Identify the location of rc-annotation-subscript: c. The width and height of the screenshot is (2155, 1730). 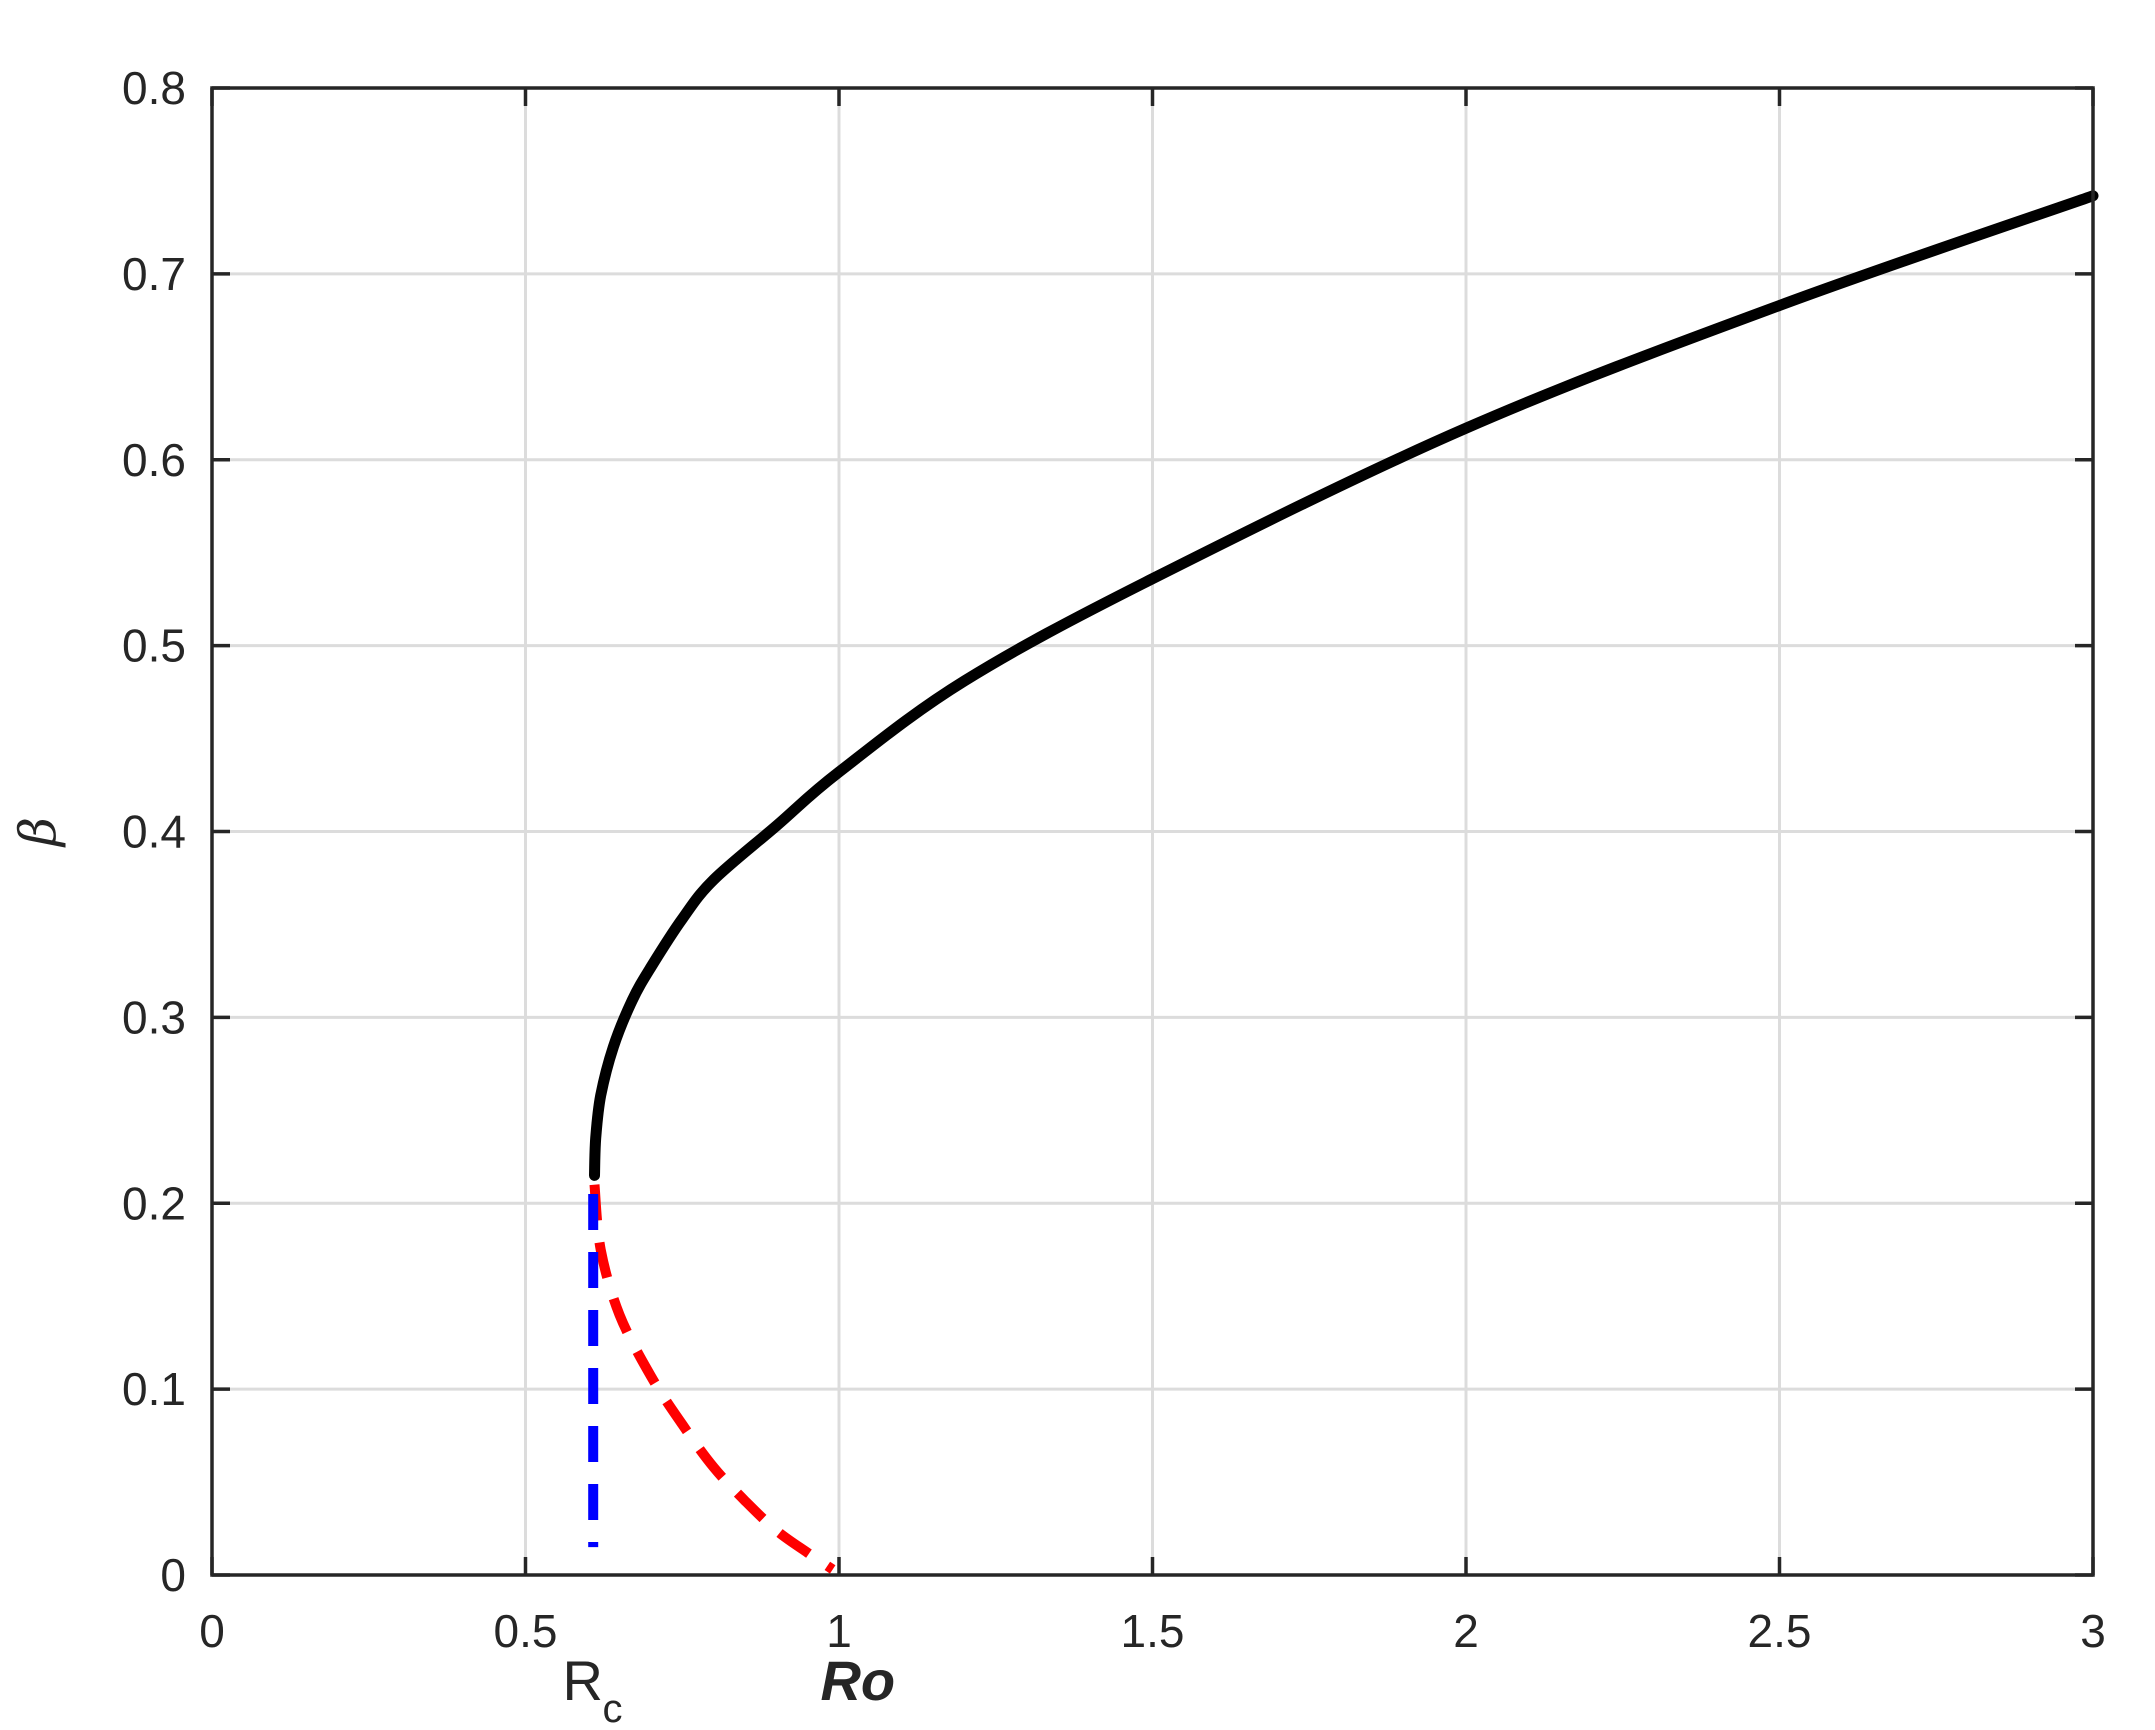
(612, 1708).